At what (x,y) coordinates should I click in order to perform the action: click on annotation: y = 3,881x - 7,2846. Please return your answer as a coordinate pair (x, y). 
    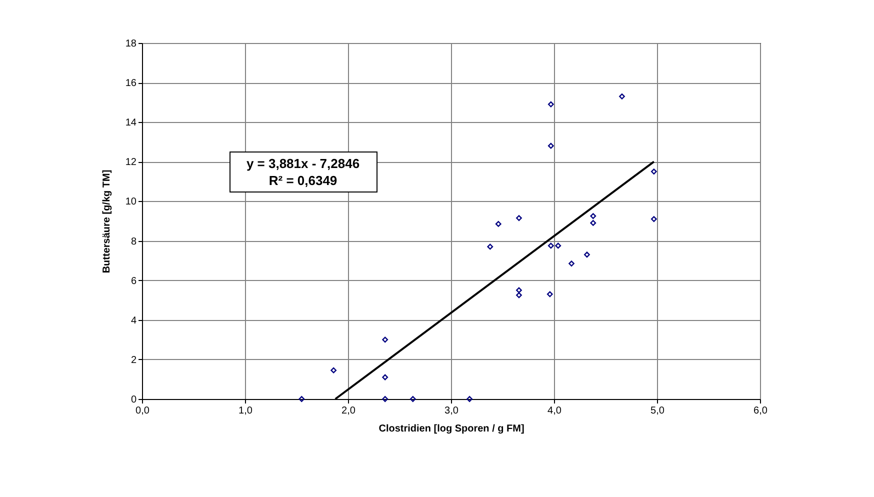
    Looking at the image, I should click on (303, 163).